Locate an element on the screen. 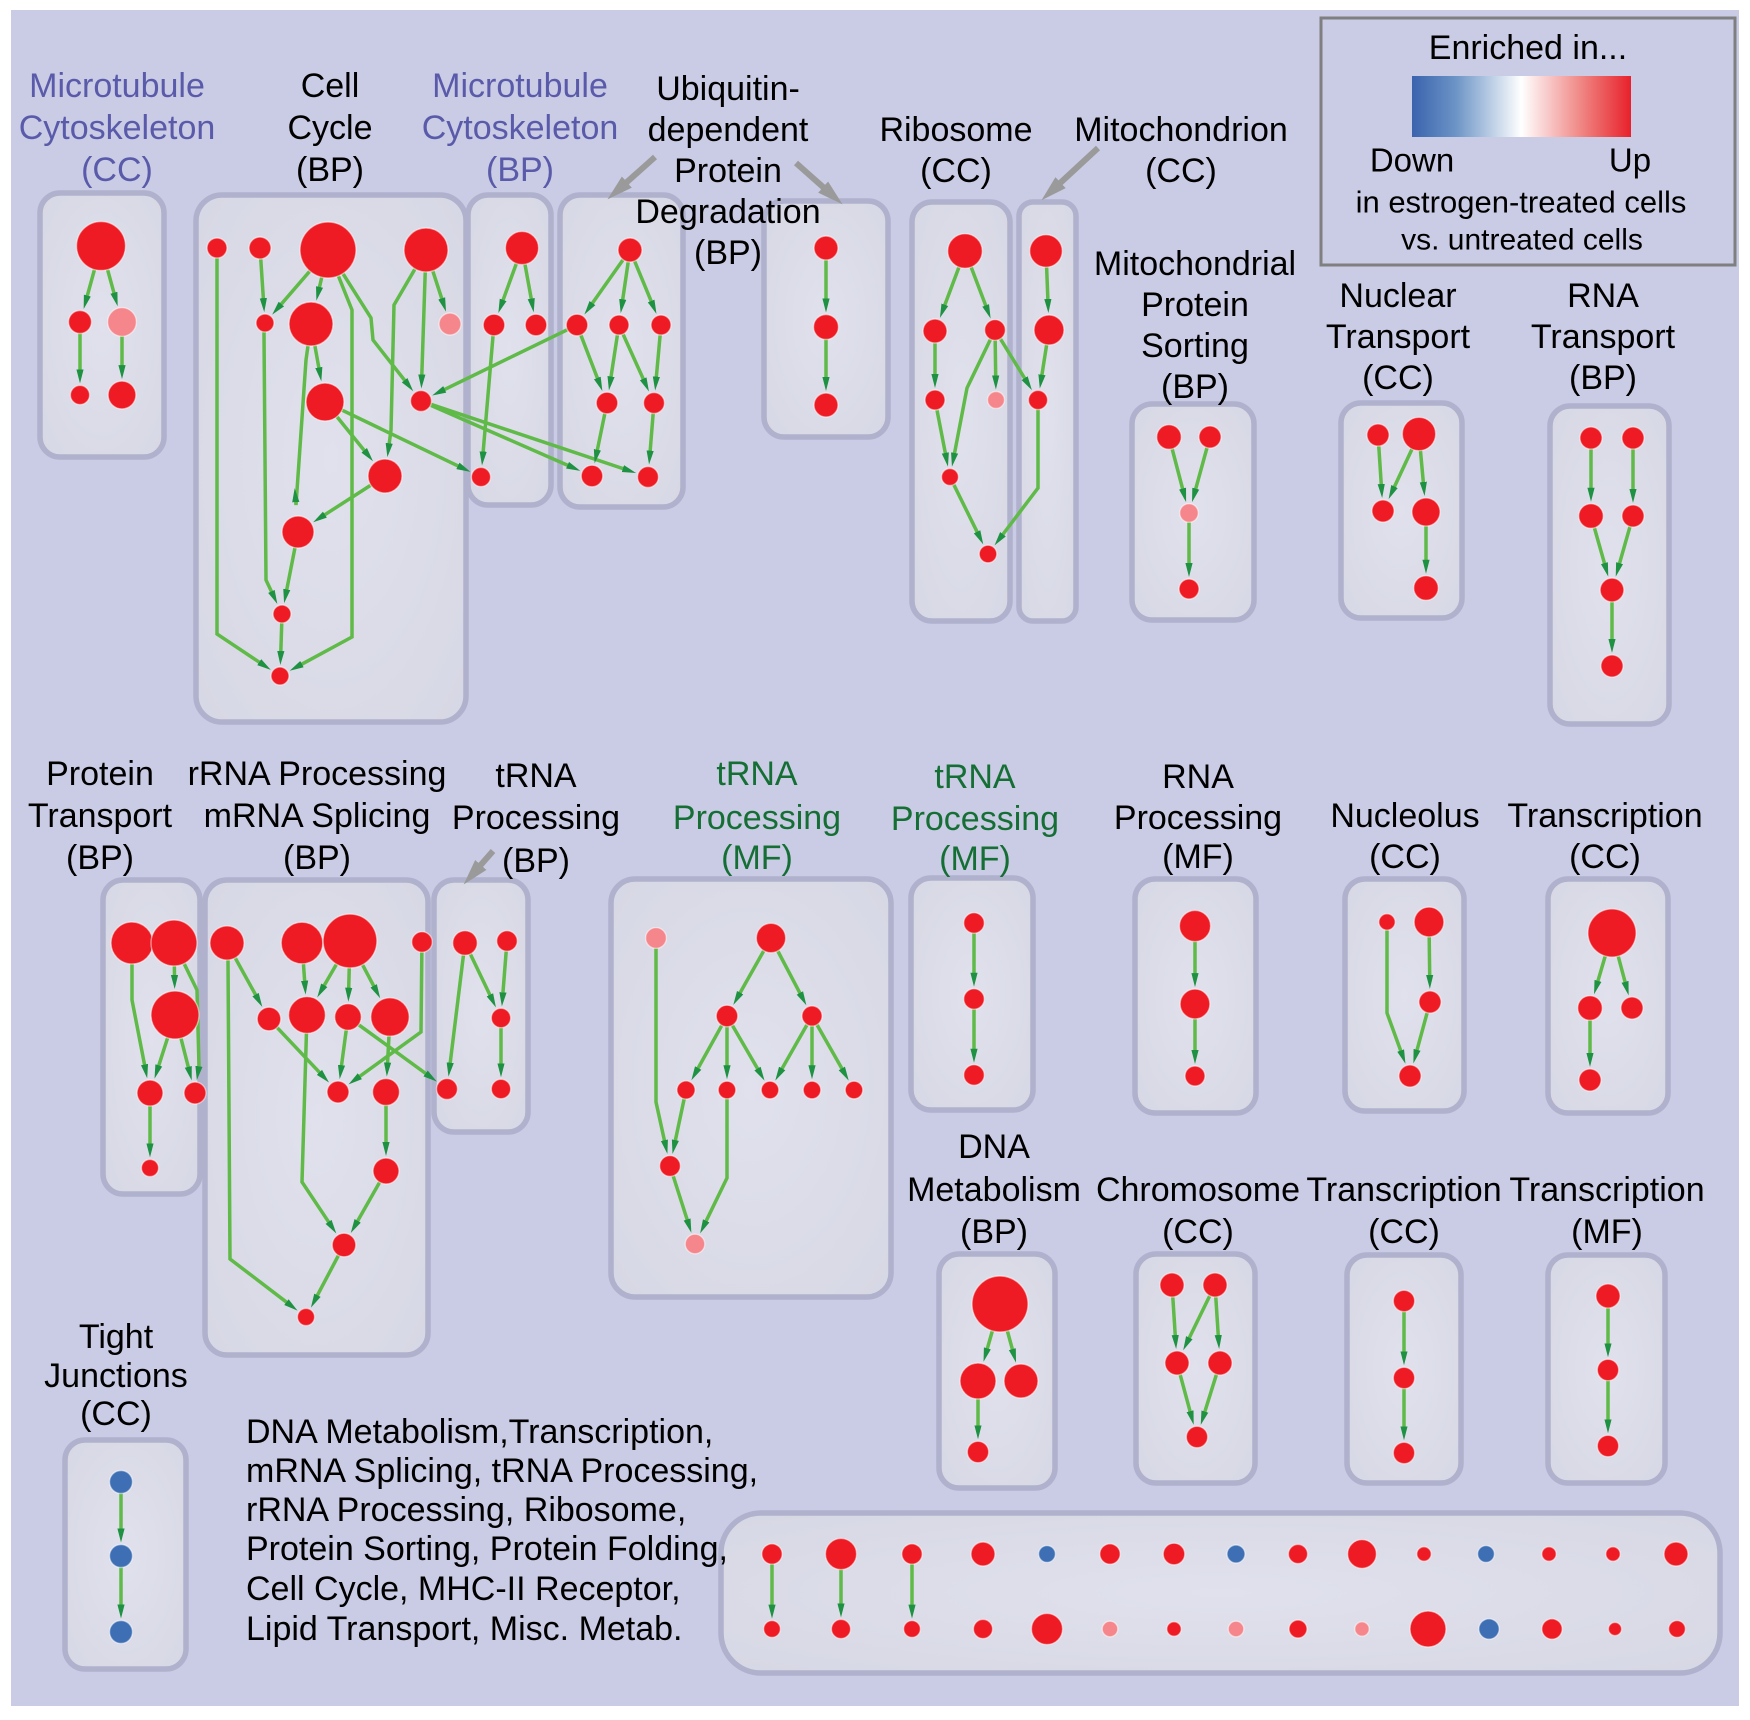 The height and width of the screenshot is (1720, 1750). svg-text: Cell Cycle, MHC-II Receptor, is located at coordinates (463, 1589).